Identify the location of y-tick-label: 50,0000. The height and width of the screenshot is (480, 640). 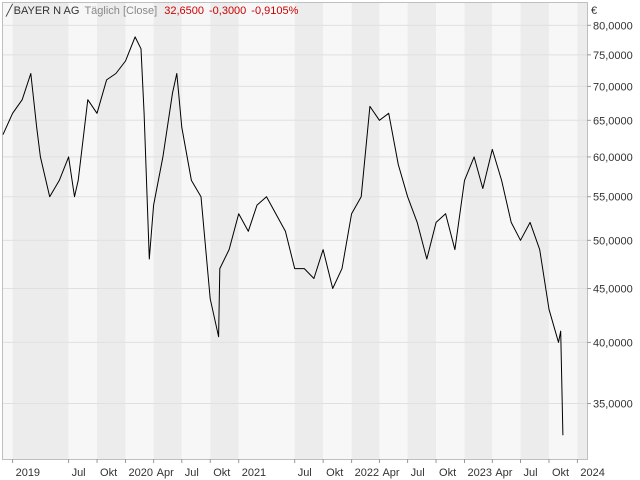
(613, 241).